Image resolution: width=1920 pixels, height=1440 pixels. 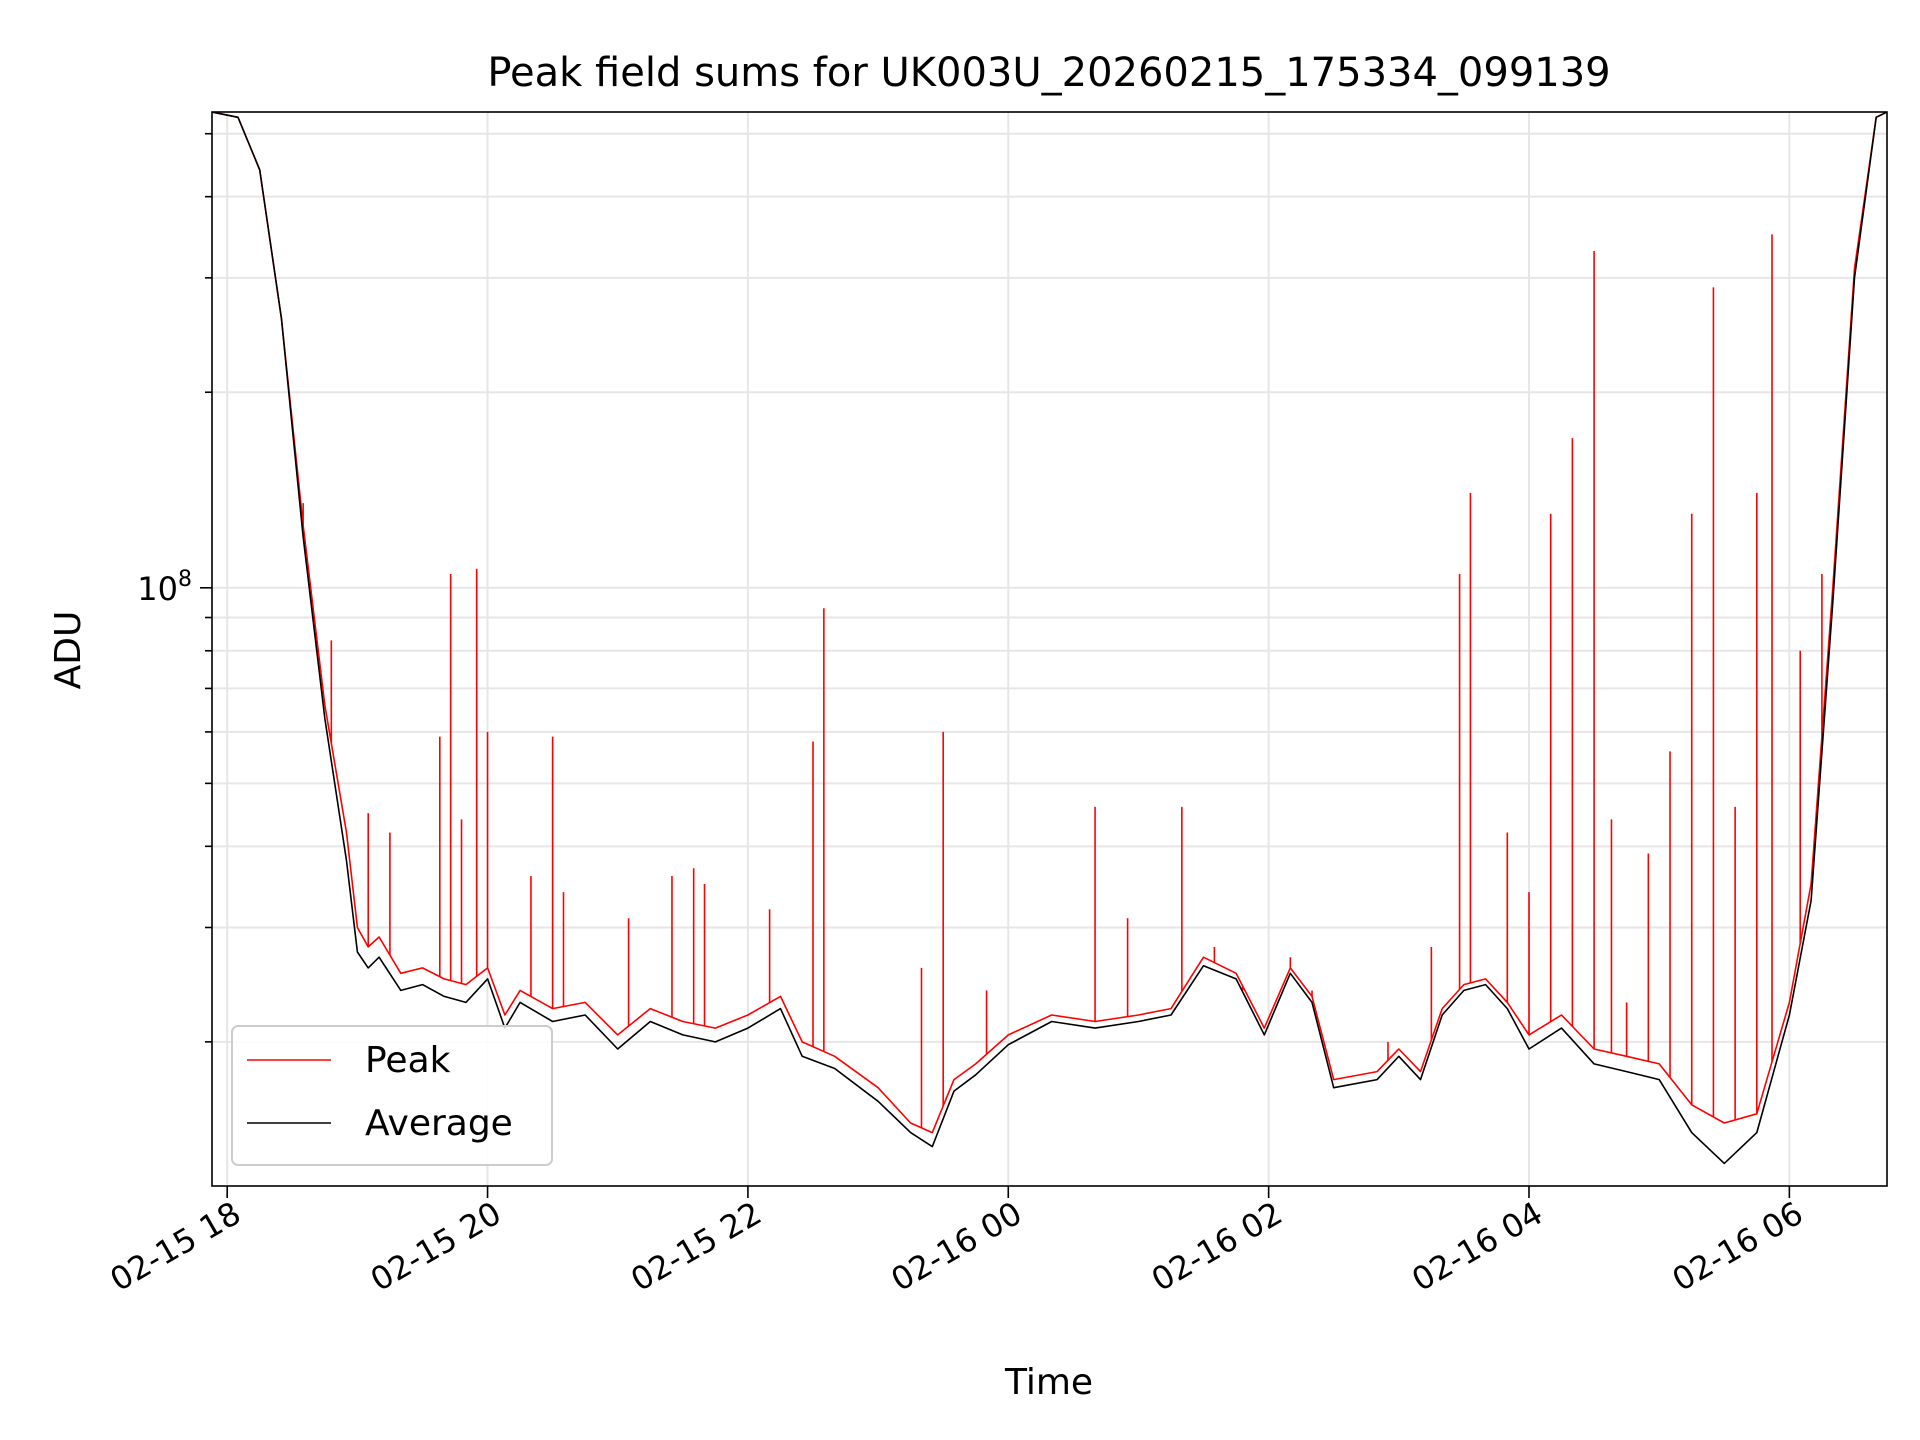 I want to click on y-tick-exponent: 8, so click(x=185, y=579).